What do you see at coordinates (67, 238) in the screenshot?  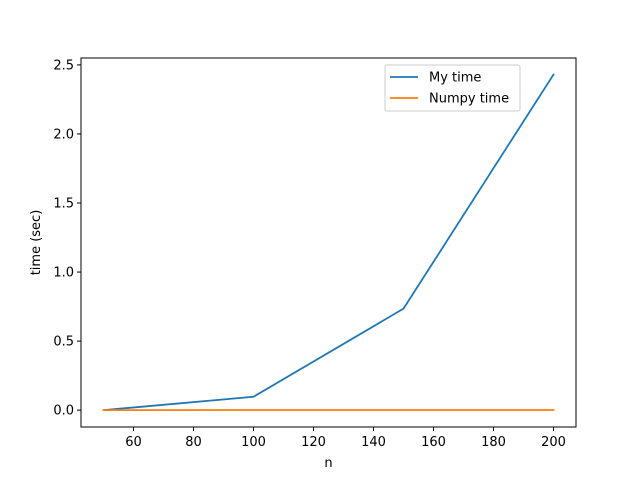 I see `y-axis: 0.0 0.5 1.0 1.5 2.0 2.5` at bounding box center [67, 238].